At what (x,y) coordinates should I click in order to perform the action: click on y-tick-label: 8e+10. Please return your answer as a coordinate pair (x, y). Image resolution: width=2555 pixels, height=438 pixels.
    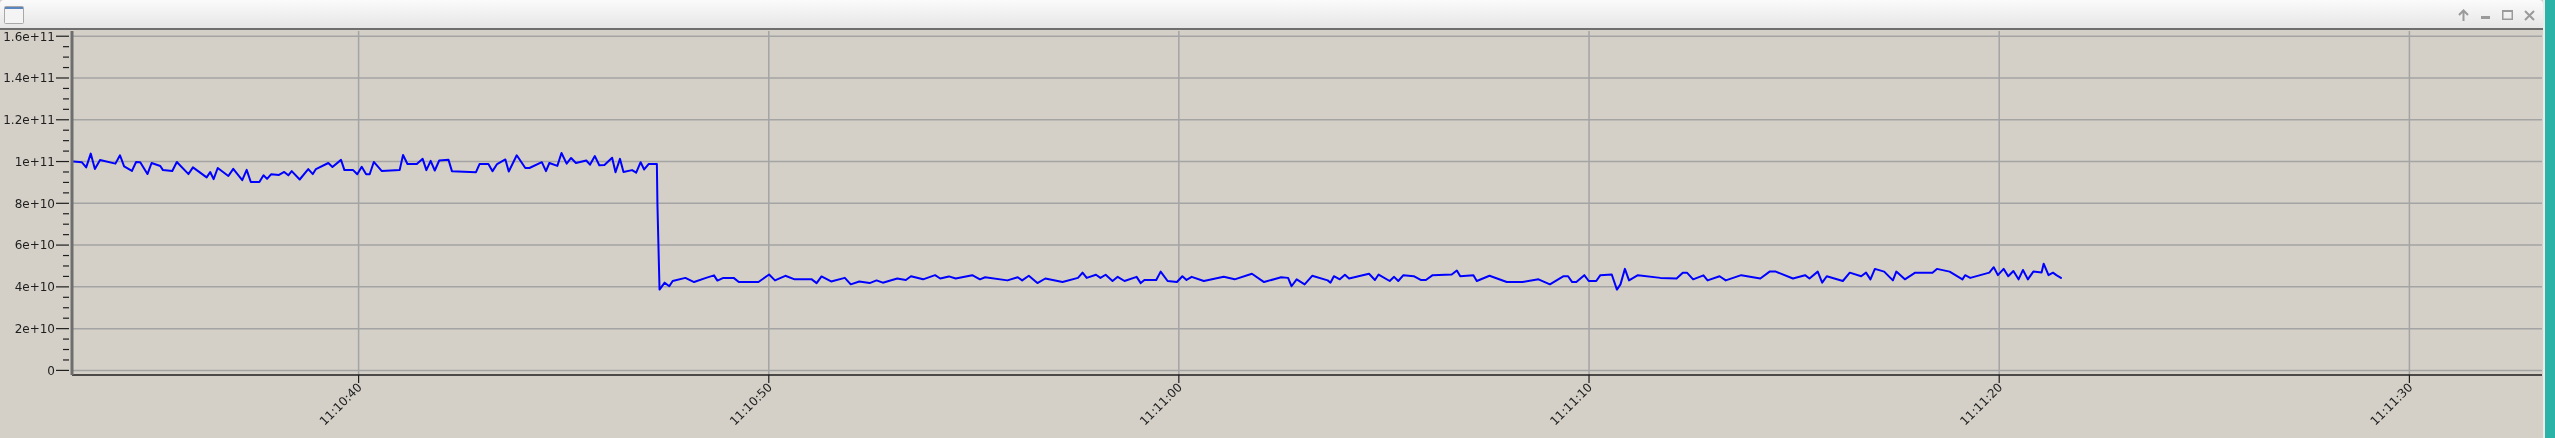
    Looking at the image, I should click on (34, 203).